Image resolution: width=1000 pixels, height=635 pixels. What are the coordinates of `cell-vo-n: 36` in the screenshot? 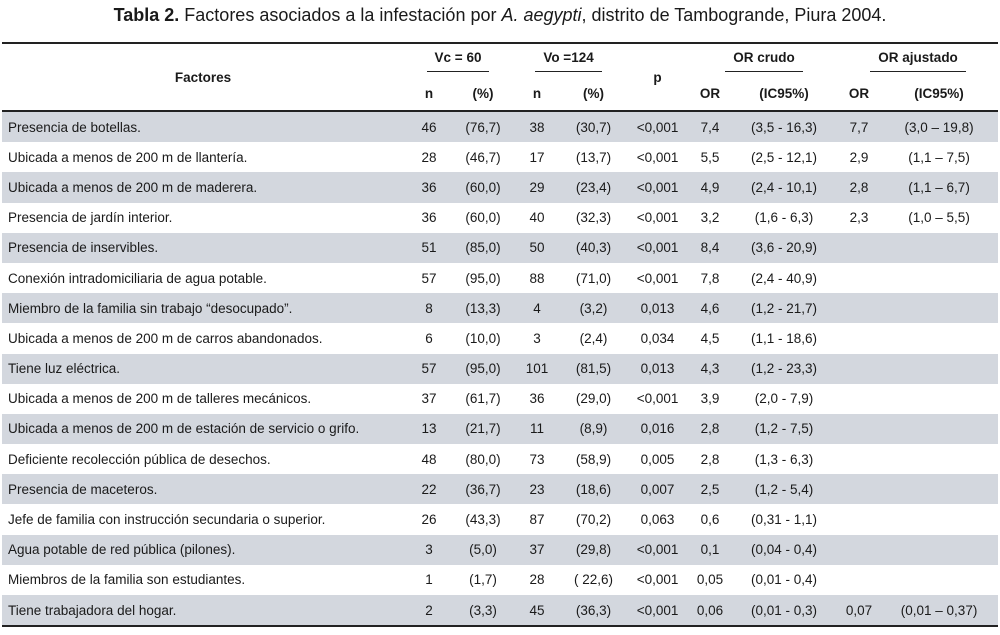 It's located at (537, 399).